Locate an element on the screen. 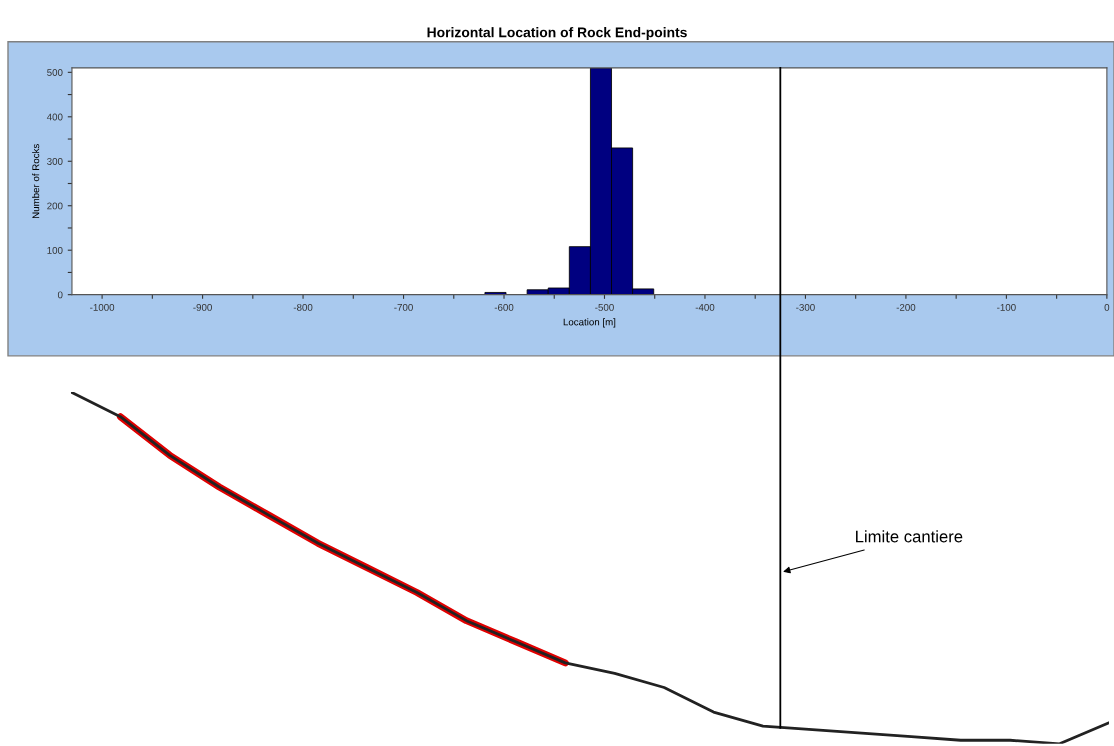 This screenshot has height=746, width=1114. x-tick-label: -700 is located at coordinates (403, 307).